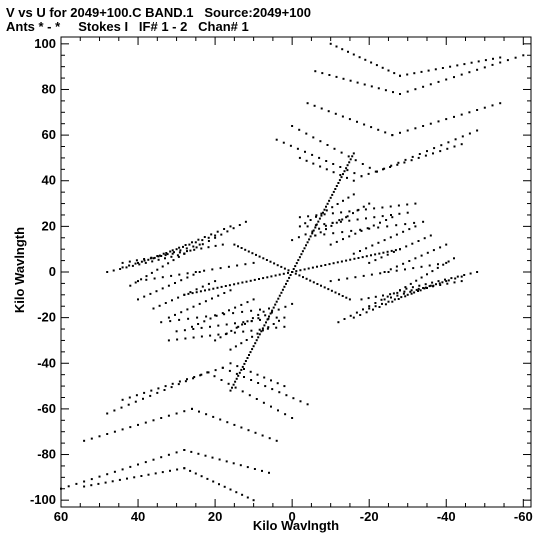  I want to click on x-axis-label: Kilo Wavlngth, so click(296, 525).